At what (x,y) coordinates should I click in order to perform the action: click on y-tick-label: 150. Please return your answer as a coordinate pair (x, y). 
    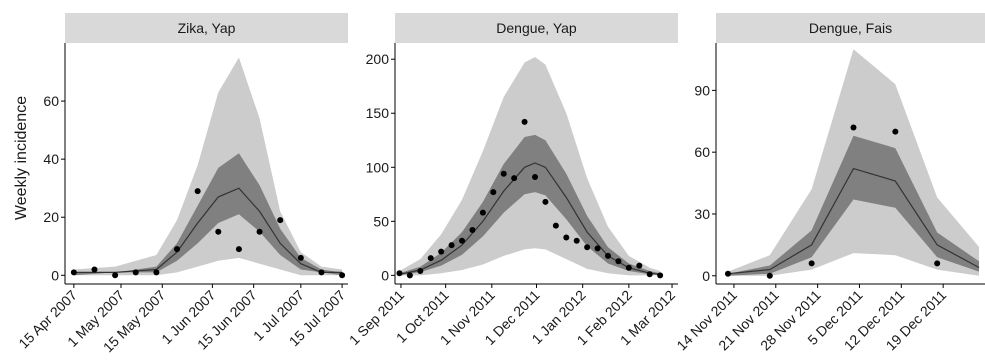
    Looking at the image, I should click on (378, 113).